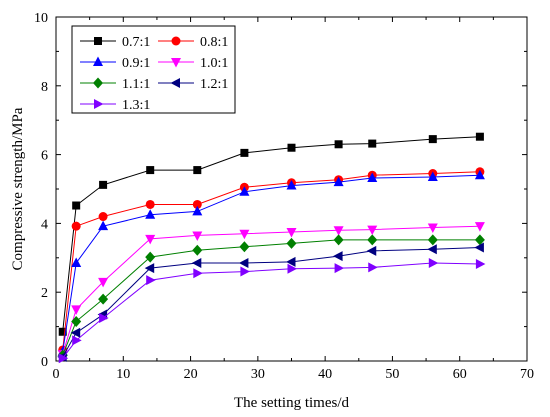 The image size is (550, 417). Describe the element at coordinates (41, 18) in the screenshot. I see `y-tick-label: 10` at that location.